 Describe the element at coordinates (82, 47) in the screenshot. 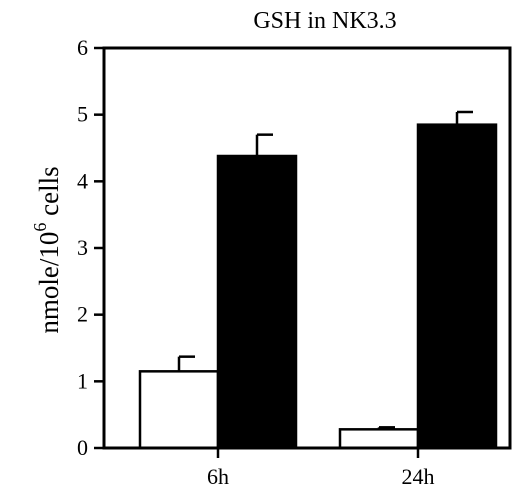

I see `y-tick-label: 6` at that location.